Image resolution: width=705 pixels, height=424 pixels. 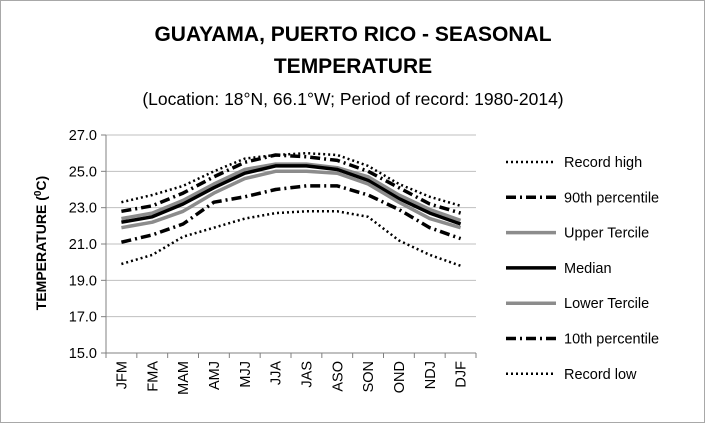 What do you see at coordinates (400, 377) in the screenshot?
I see `x-tick-label: OND` at bounding box center [400, 377].